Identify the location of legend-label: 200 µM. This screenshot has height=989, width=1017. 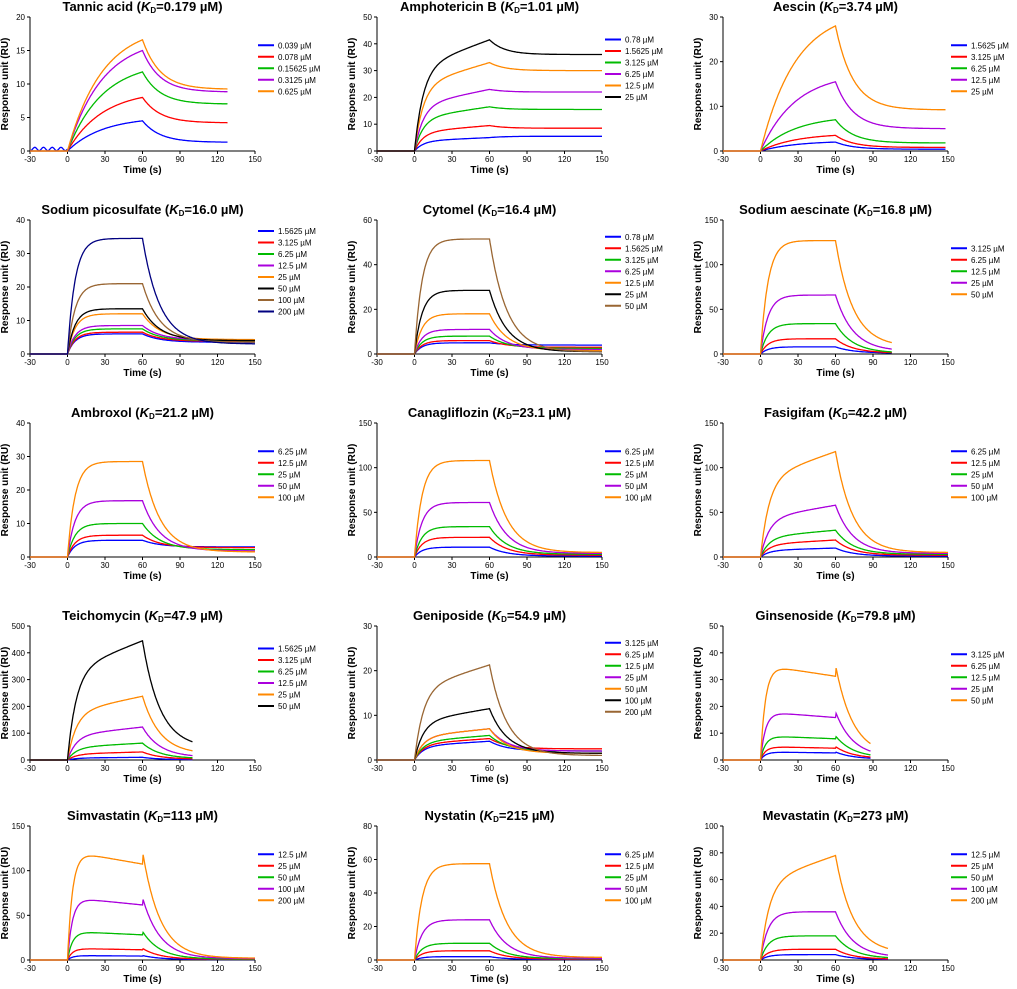
(638, 712).